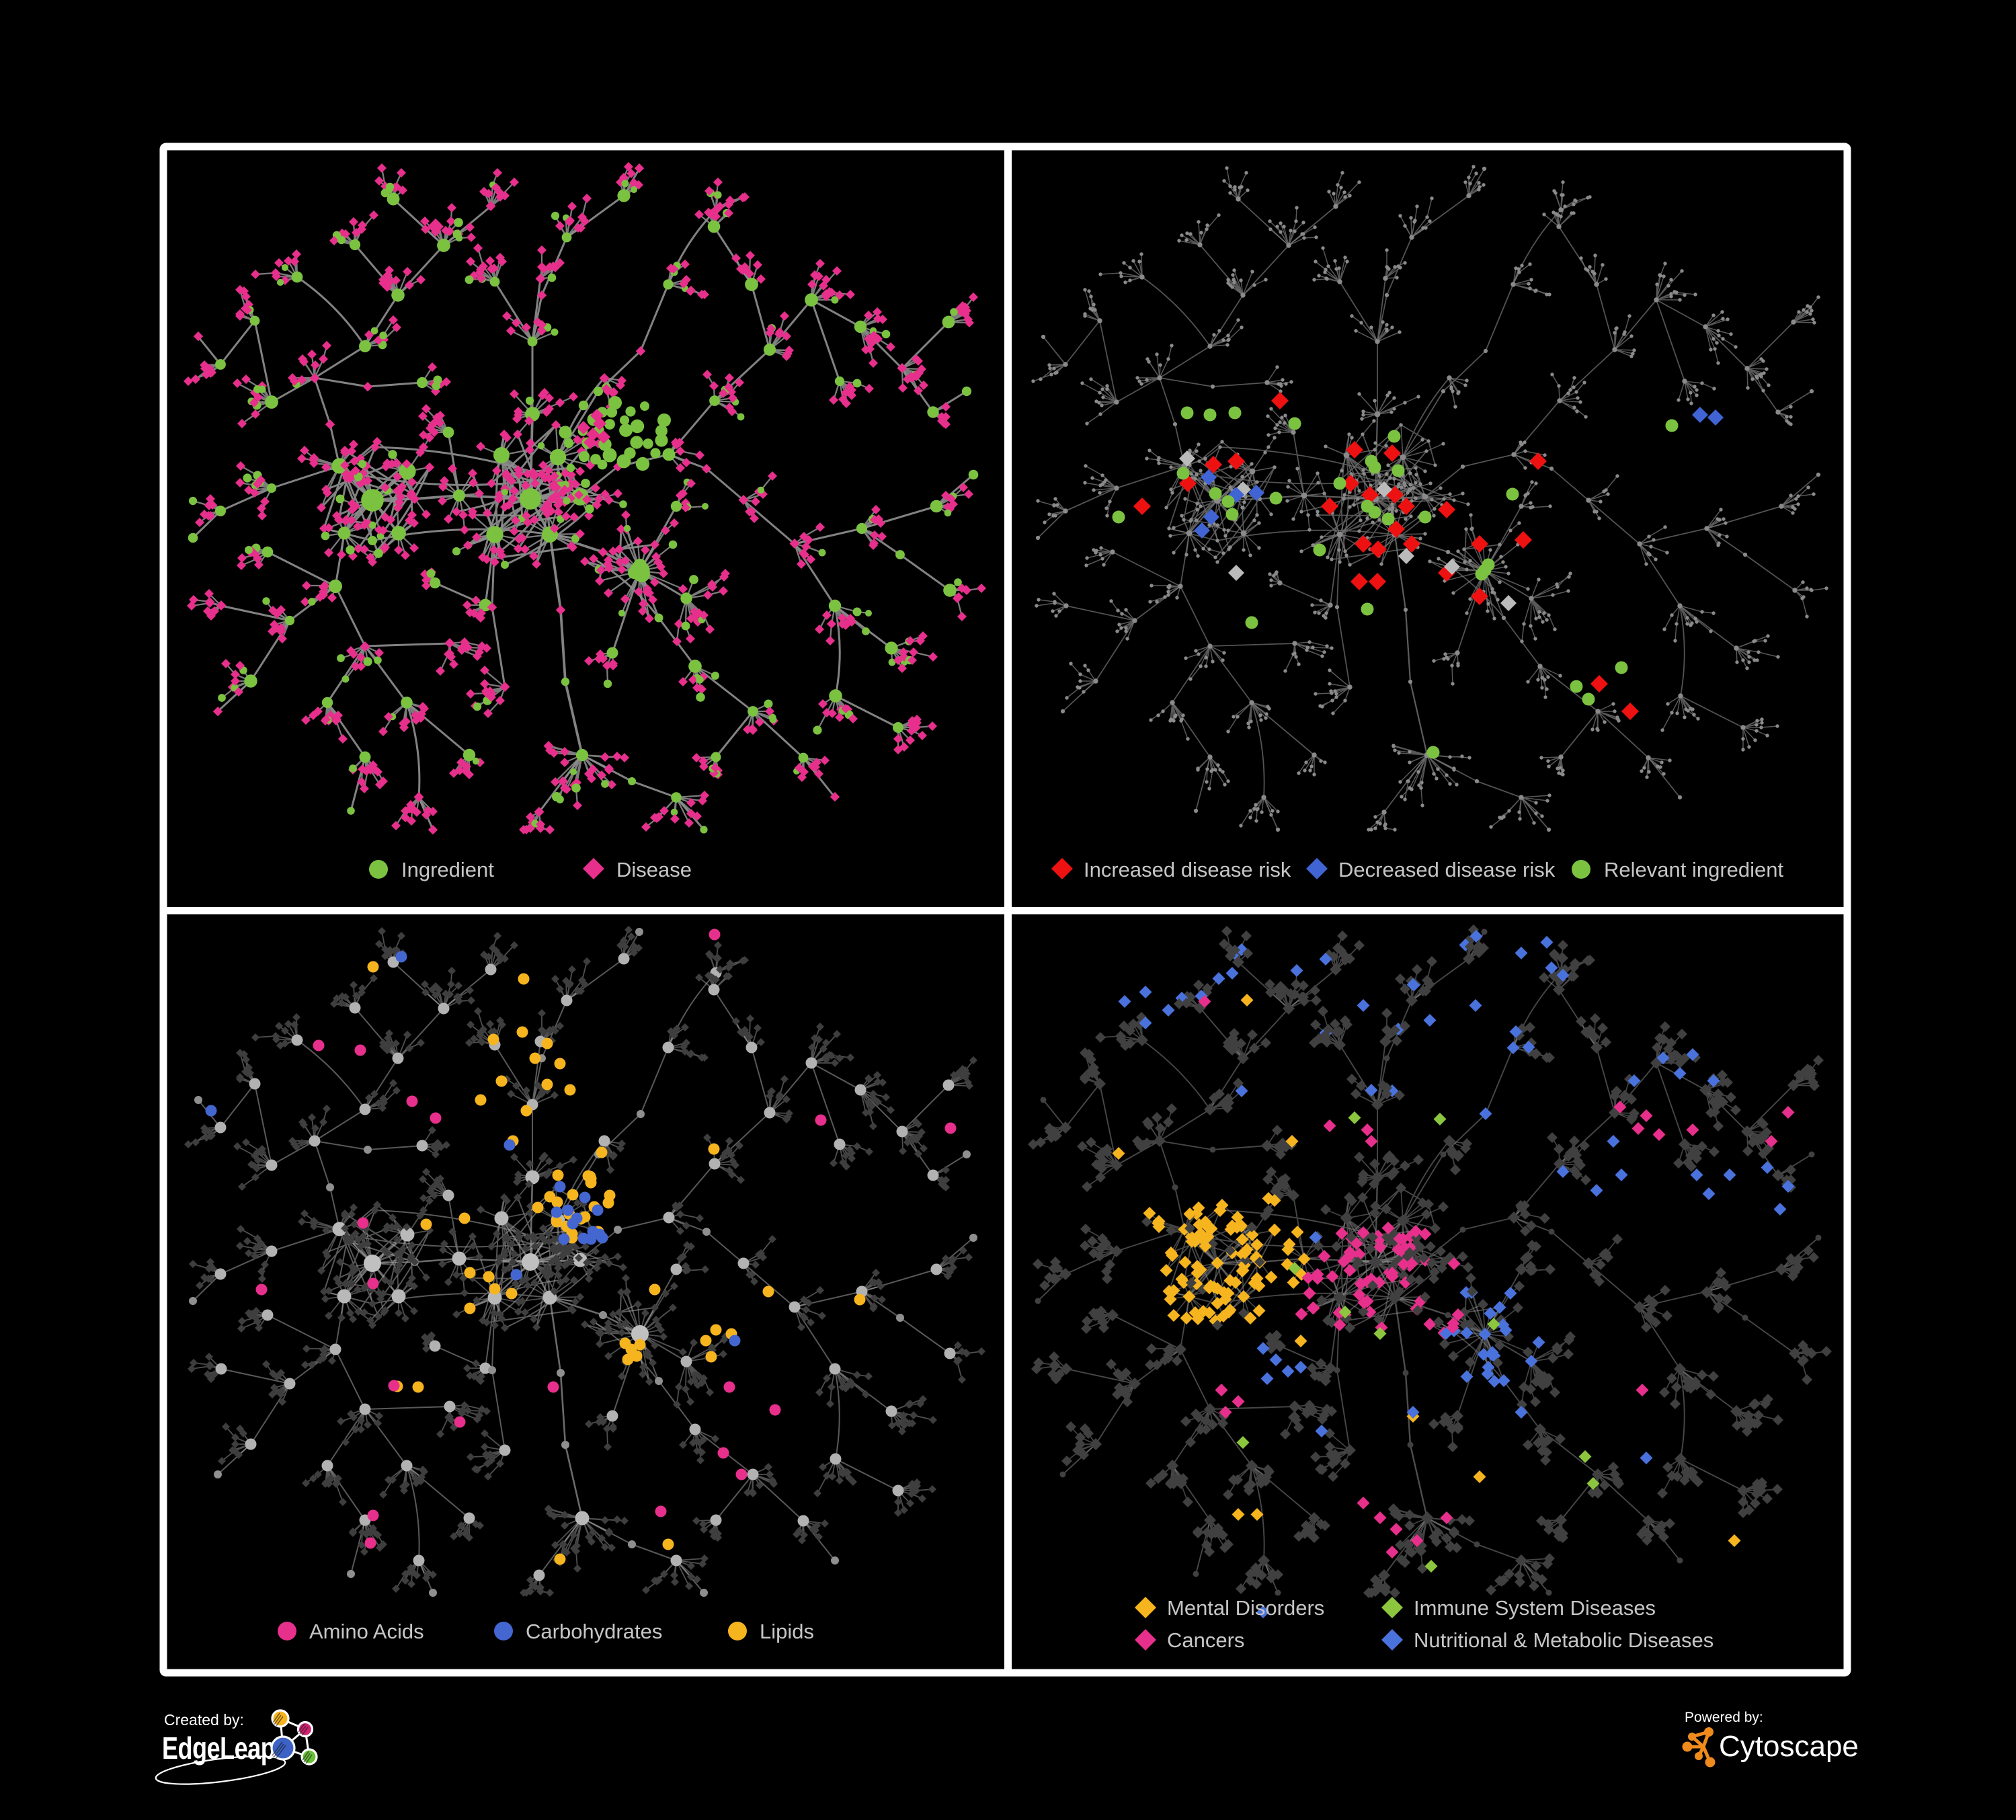 The height and width of the screenshot is (1820, 2016). I want to click on svg-text: Carbohydrates, so click(594, 1631).